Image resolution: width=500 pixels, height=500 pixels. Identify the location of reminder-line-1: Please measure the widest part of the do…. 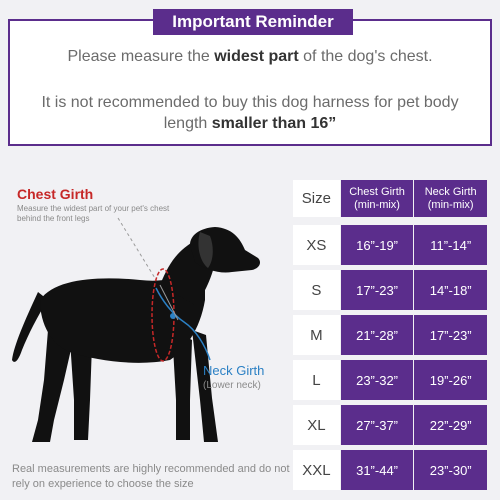
(250, 57).